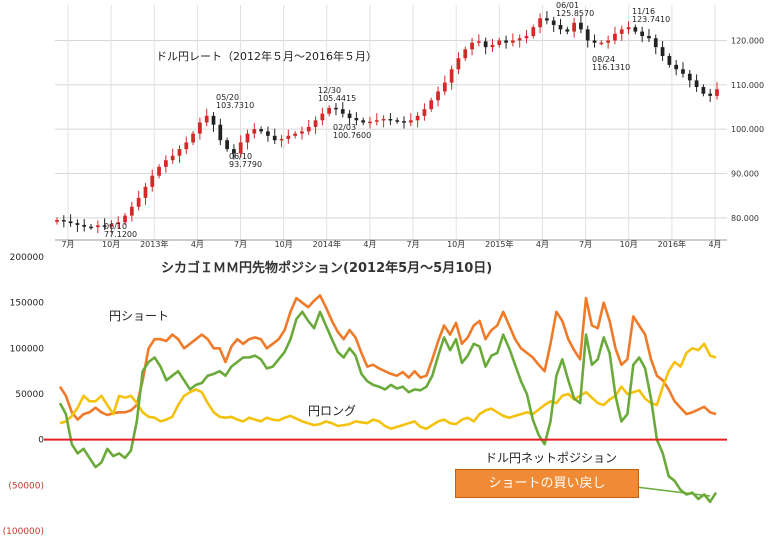  What do you see at coordinates (344, 127) in the screenshot?
I see `top-annotation-date: 02/03` at bounding box center [344, 127].